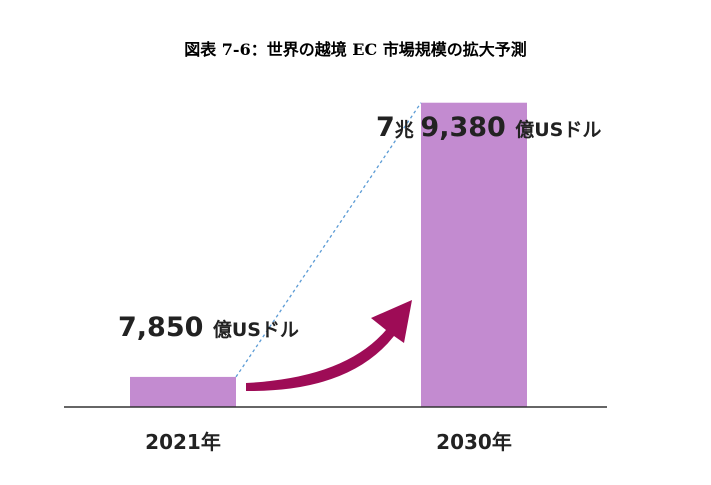 Image resolution: width=711 pixels, height=485 pixels. I want to click on x-tick-label-1: 2030年, so click(474, 442).